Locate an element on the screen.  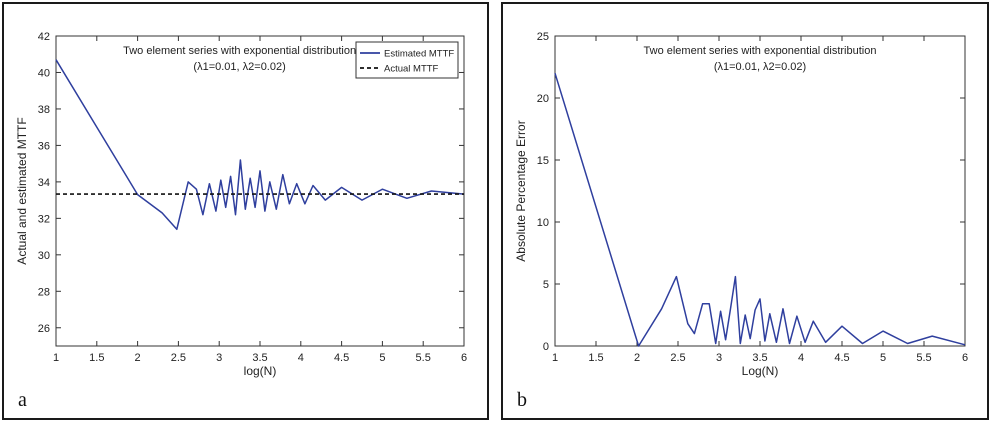
chart-a-x-tick-label: 2.5 is located at coordinates (178, 358).